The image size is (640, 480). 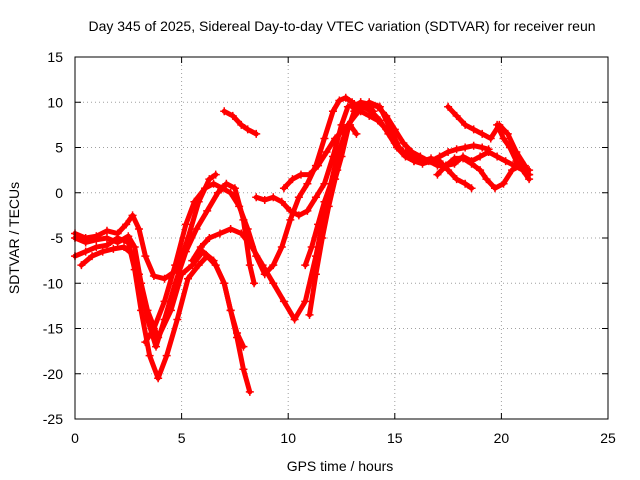 I want to click on x-axis-label: GPS time / hours, so click(x=340, y=466).